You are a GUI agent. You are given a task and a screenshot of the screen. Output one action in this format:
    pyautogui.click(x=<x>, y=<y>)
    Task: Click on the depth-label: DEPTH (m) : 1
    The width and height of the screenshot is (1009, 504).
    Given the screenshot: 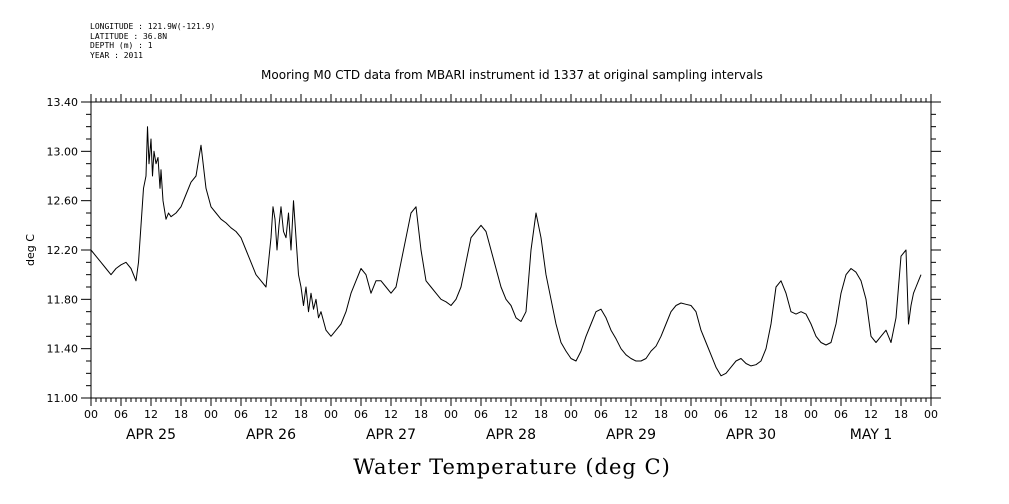 What is the action you would take?
    pyautogui.click(x=121, y=45)
    